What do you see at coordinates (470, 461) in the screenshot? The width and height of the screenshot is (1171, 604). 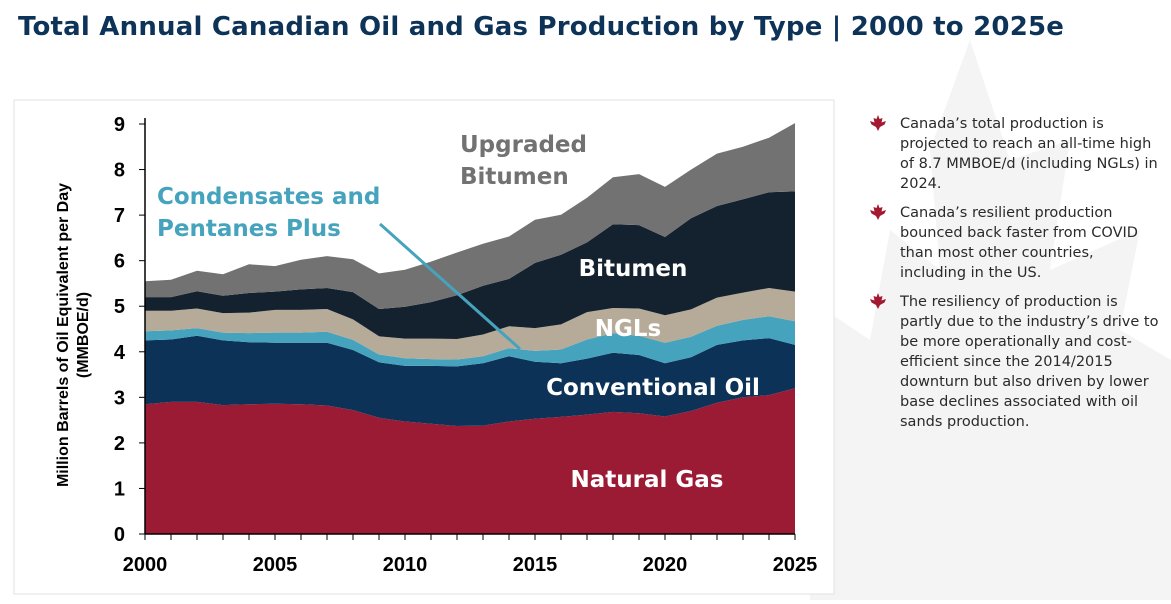 I see `area-natural-gas` at bounding box center [470, 461].